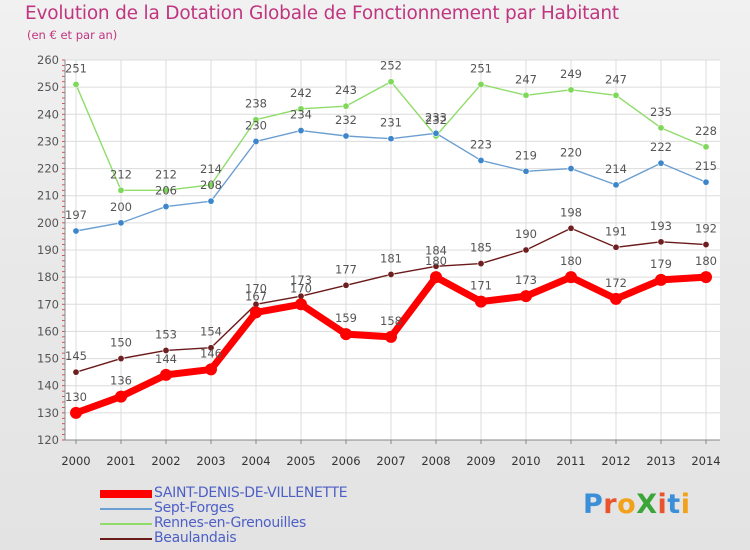  What do you see at coordinates (48, 331) in the screenshot?
I see `y-tick-label: 160` at bounding box center [48, 331].